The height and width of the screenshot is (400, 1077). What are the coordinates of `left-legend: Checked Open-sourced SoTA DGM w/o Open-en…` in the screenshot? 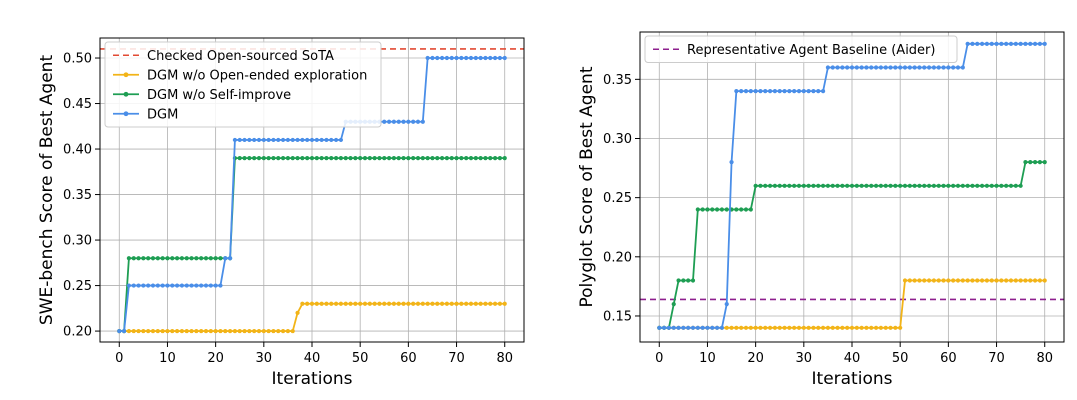 It's located at (243, 84).